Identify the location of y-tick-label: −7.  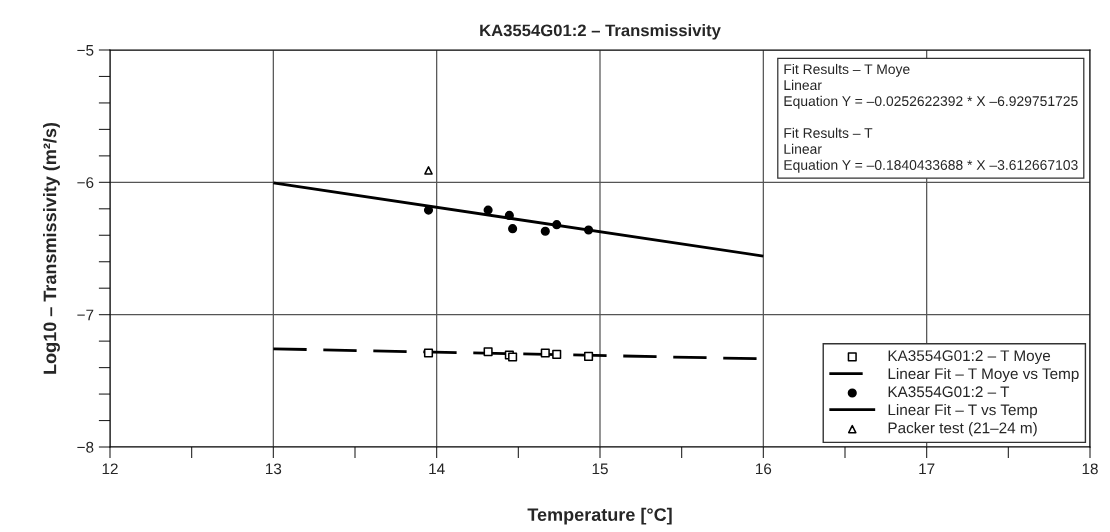
(85, 315).